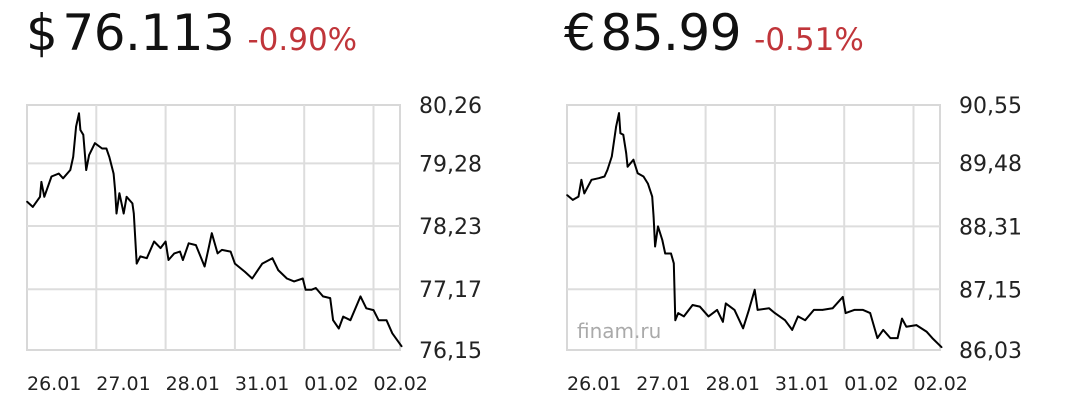 This screenshot has height=417, width=1080. What do you see at coordinates (990, 351) in the screenshot?
I see `y-tick-label: 86,03` at bounding box center [990, 351].